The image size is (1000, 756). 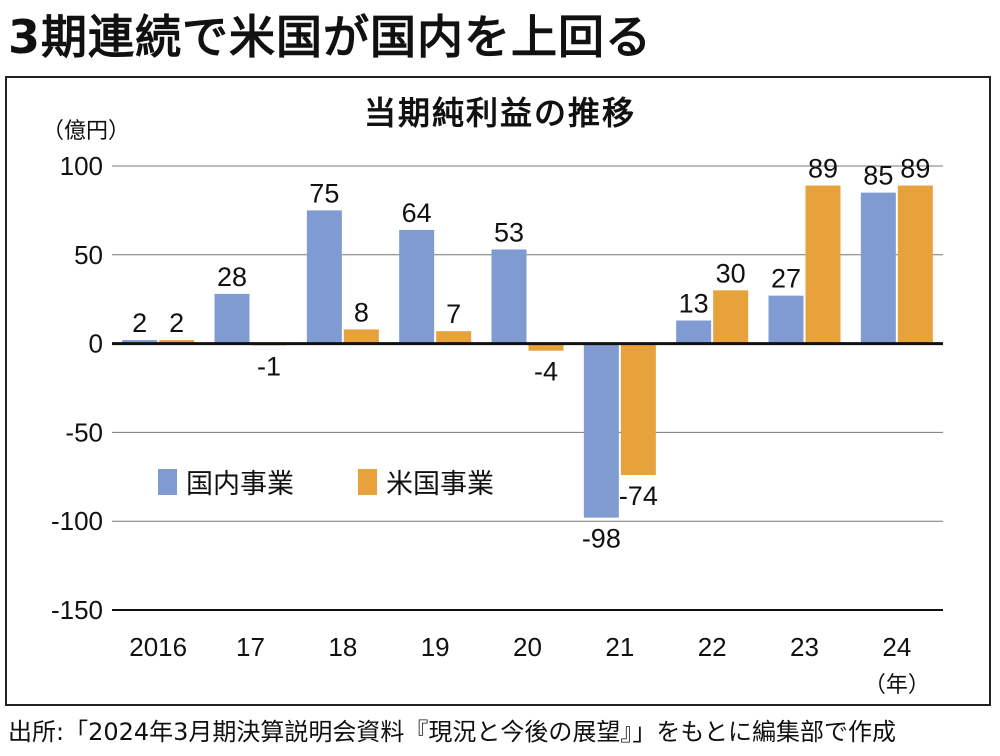 I want to click on x-tick-label: 17, so click(x=250, y=647).